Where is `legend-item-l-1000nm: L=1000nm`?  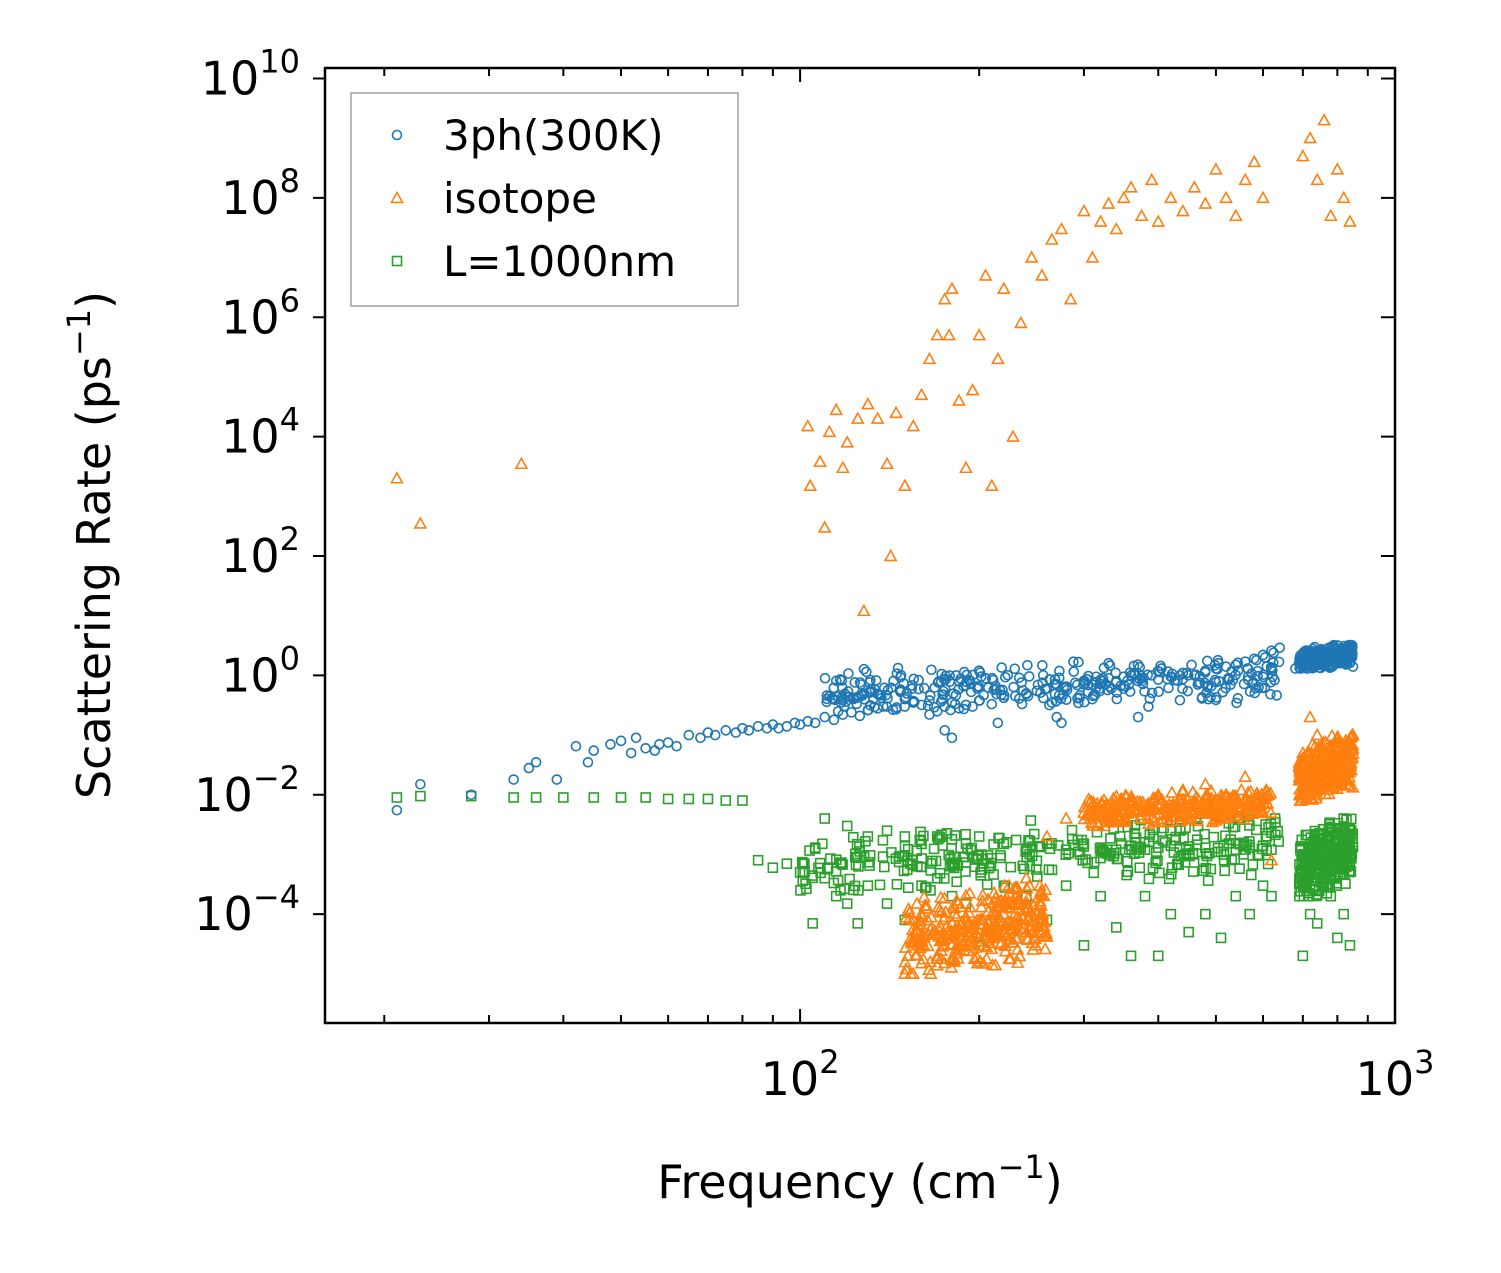
legend-item-l-1000nm: L=1000nm is located at coordinates (533, 261).